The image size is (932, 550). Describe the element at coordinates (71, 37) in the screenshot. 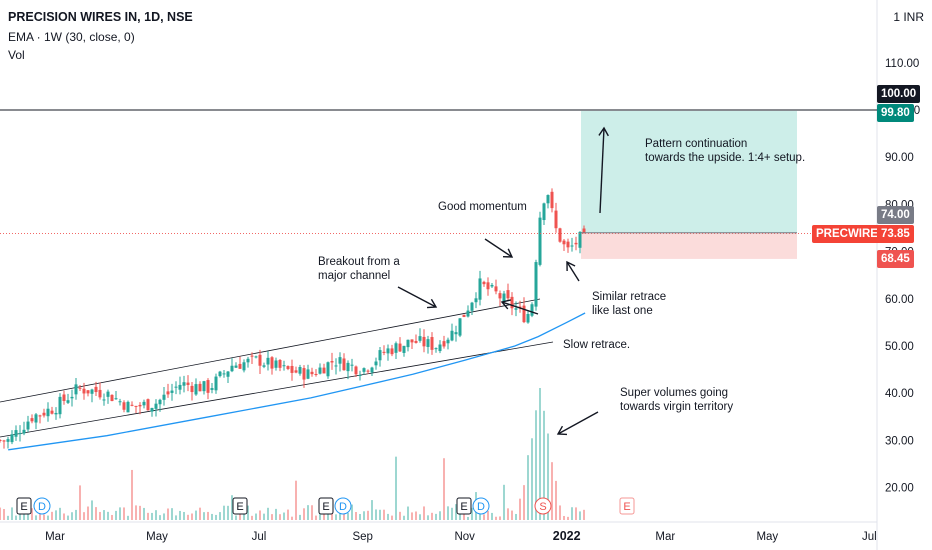

I see `indicator-label: EMA · 1W (30, close, 0)` at that location.